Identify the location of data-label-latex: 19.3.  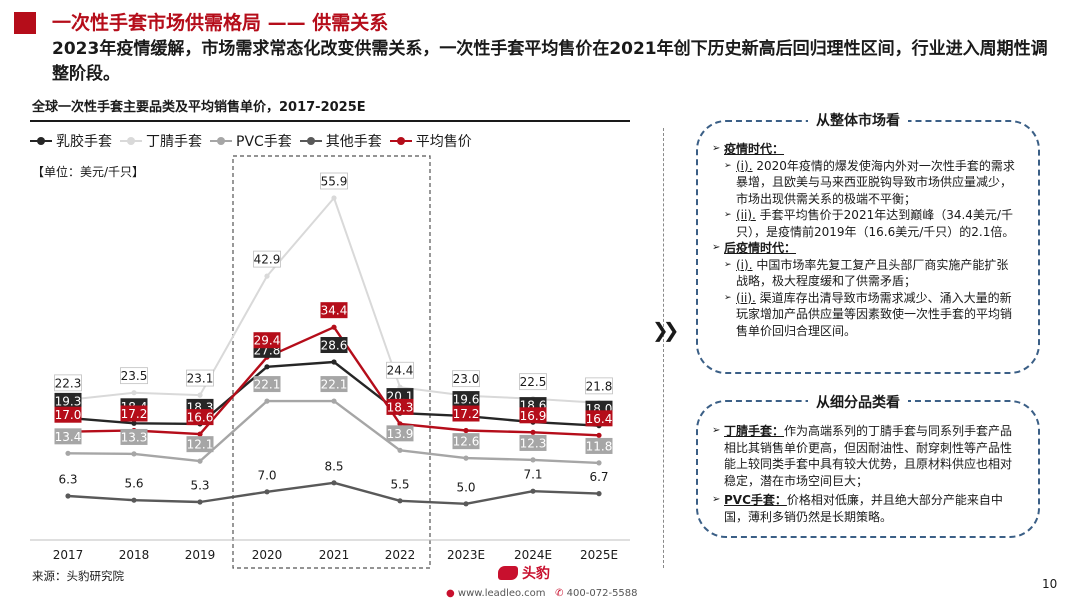
(68, 401).